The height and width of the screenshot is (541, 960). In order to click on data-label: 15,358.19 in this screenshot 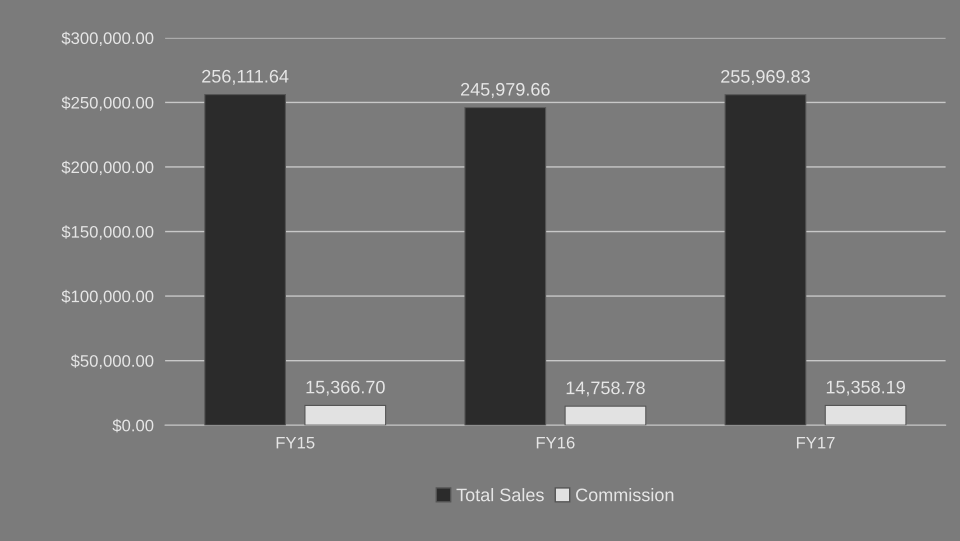, I will do `click(865, 388)`.